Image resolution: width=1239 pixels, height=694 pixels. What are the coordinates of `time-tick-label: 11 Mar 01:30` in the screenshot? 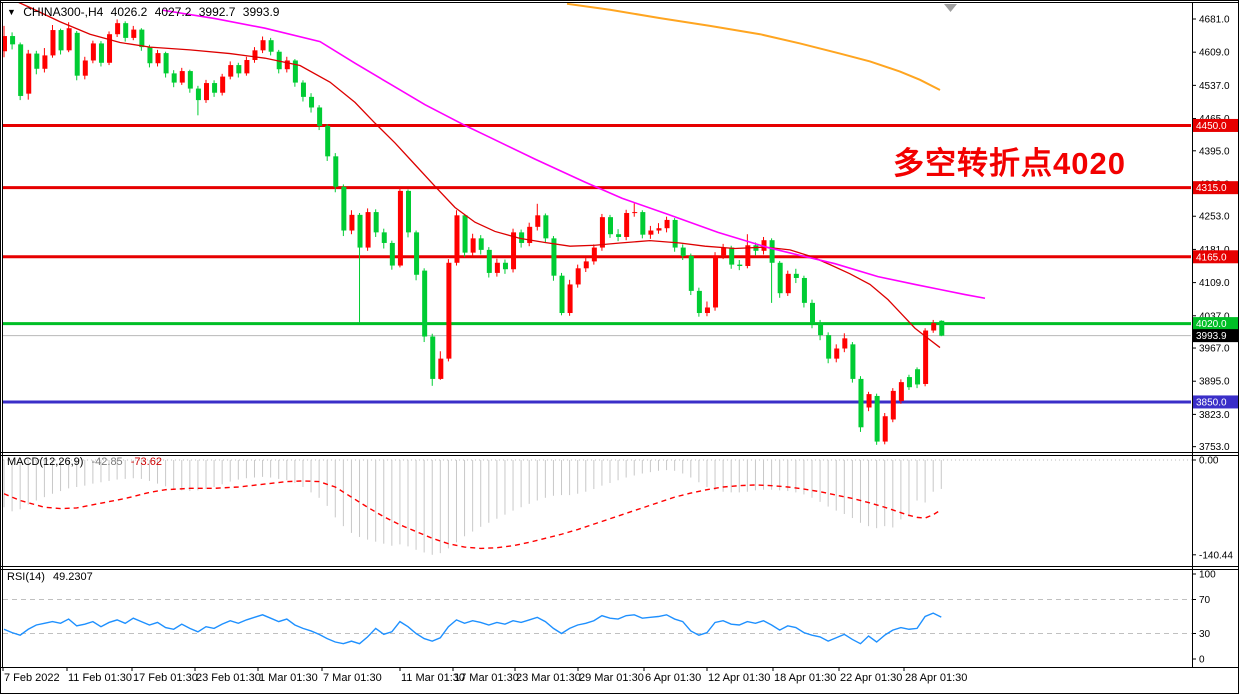 It's located at (433, 678).